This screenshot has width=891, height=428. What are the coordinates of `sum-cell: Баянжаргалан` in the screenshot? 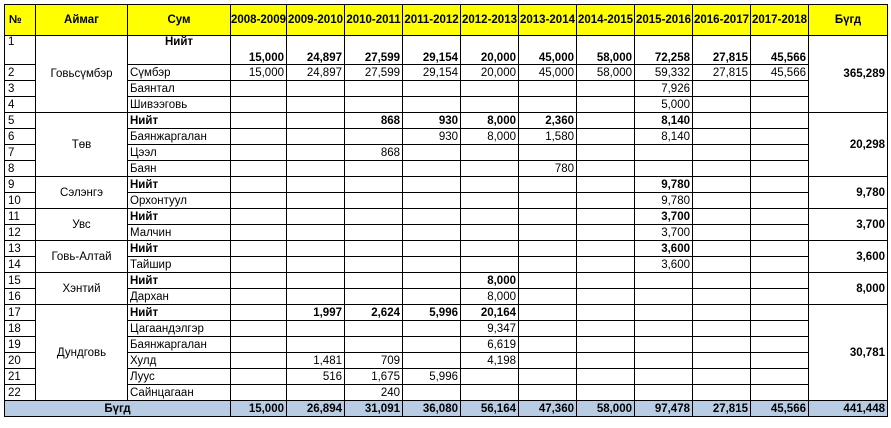 It's located at (179, 136).